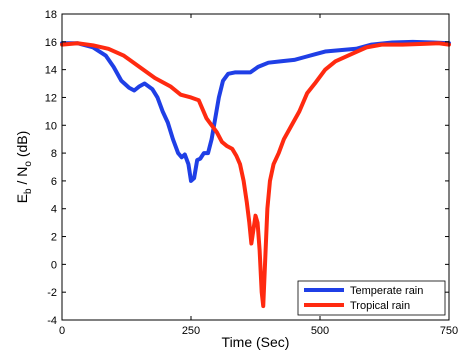 The width and height of the screenshot is (461, 359). I want to click on y-axis-title: Eb / No (dB), so click(24, 167).